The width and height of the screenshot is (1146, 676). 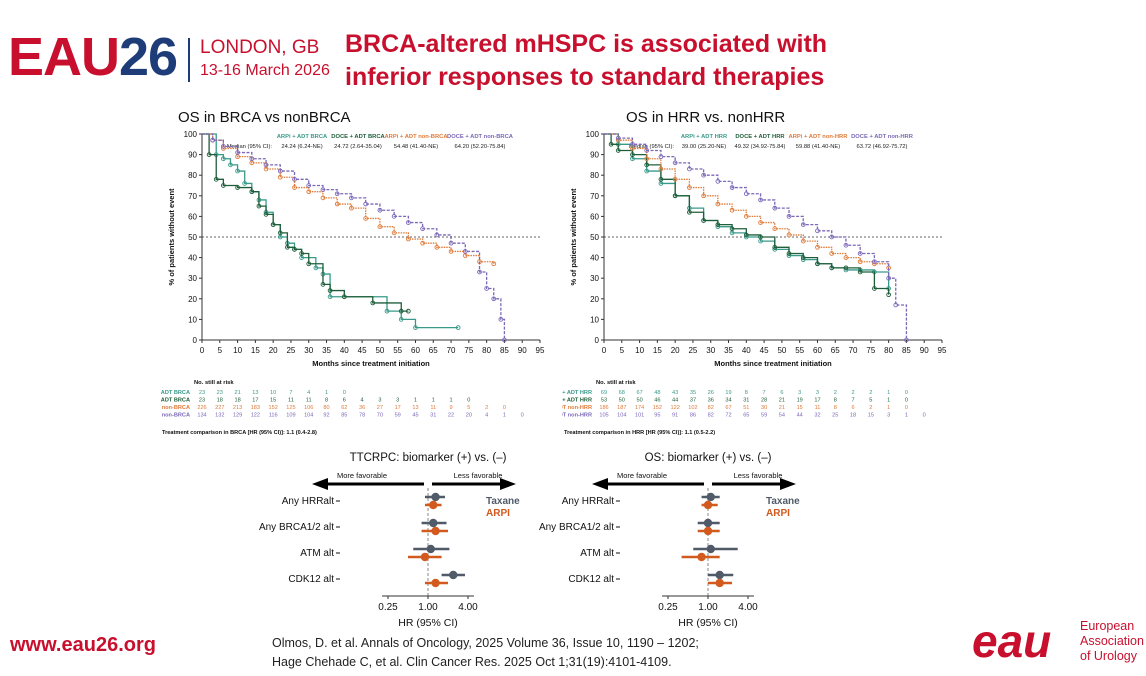 I want to click on km-brca-y-tick-label: 70, so click(x=192, y=196).